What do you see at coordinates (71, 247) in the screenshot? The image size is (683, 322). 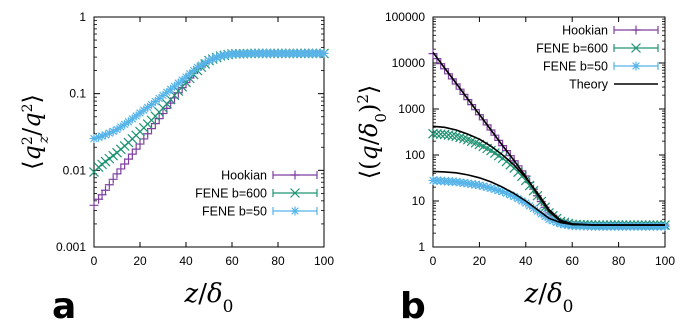 I see `y-tick-label: 0.001` at bounding box center [71, 247].